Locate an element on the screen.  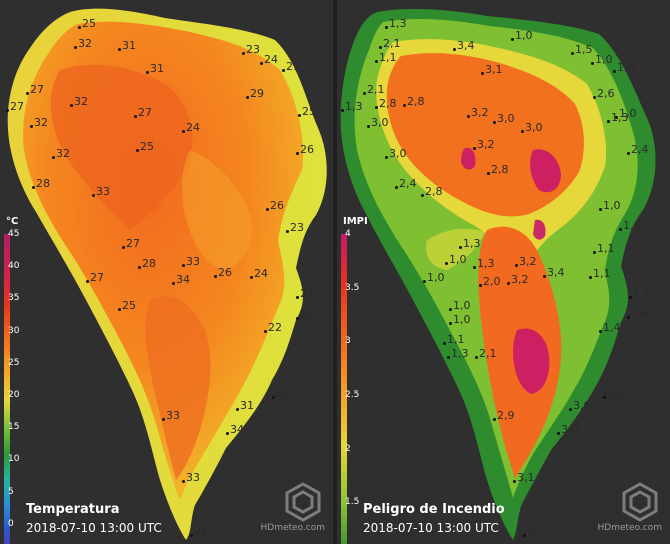
temperature-scale-tick: 30 is located at coordinates (14, 330).